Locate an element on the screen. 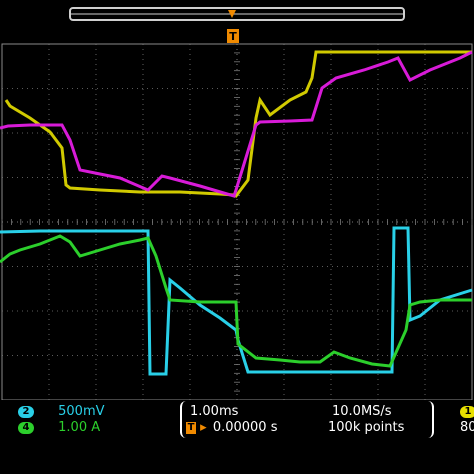  trigger-position-row: T ▸ 0.00000 s is located at coordinates (231, 428).